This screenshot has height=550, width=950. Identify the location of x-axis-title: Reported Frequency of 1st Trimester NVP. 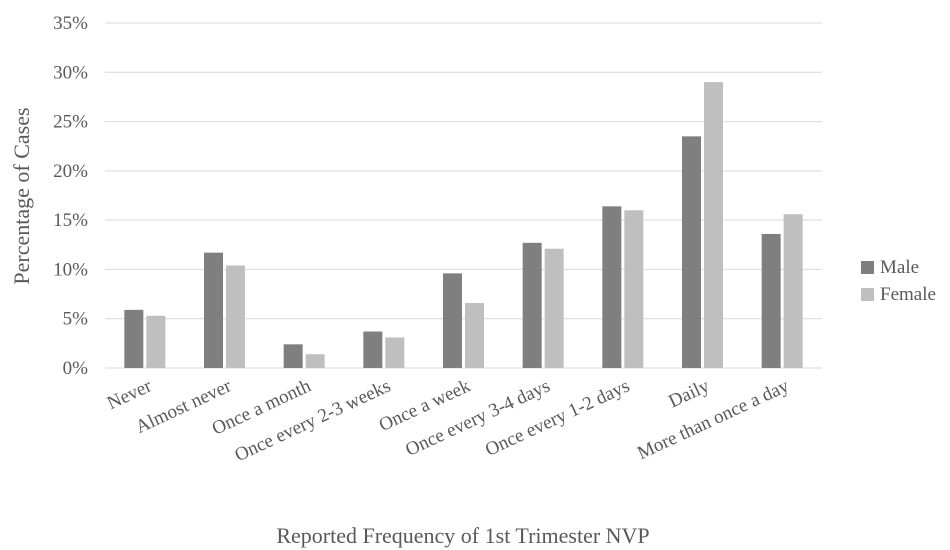
(462, 535).